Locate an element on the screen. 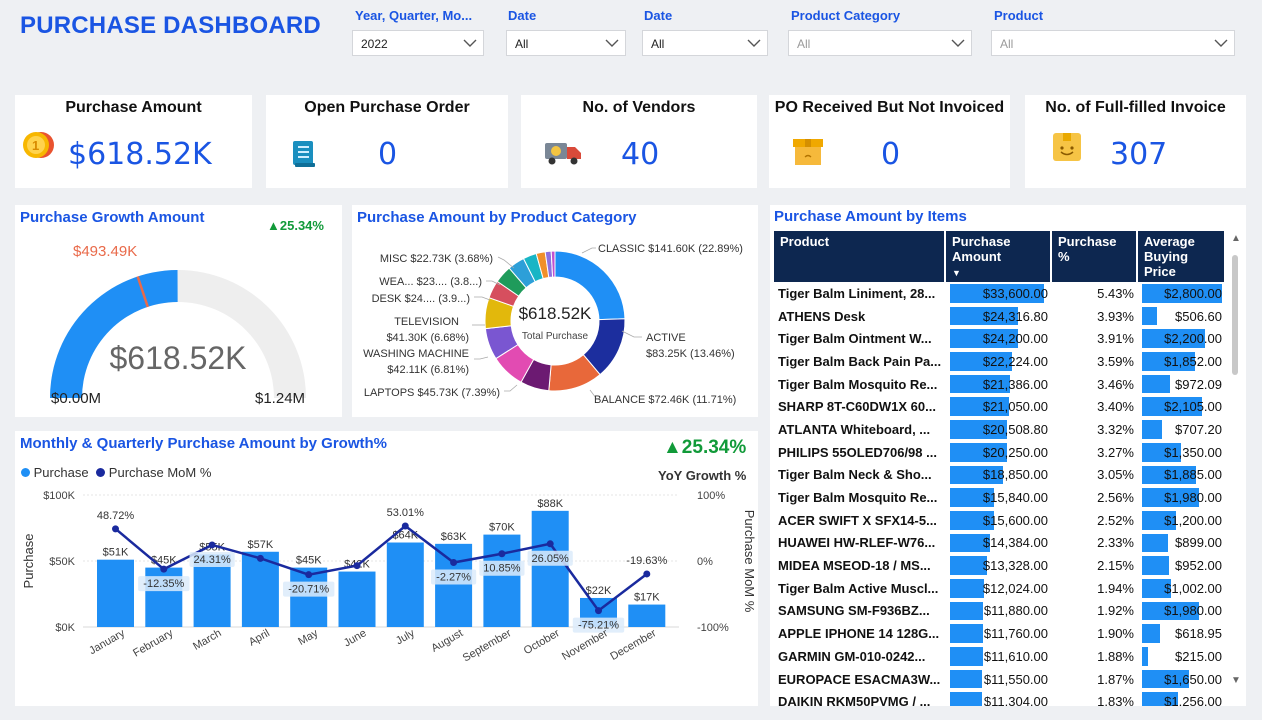 The height and width of the screenshot is (720, 1262). avg-price-value: $215.00 is located at coordinates (1198, 656).